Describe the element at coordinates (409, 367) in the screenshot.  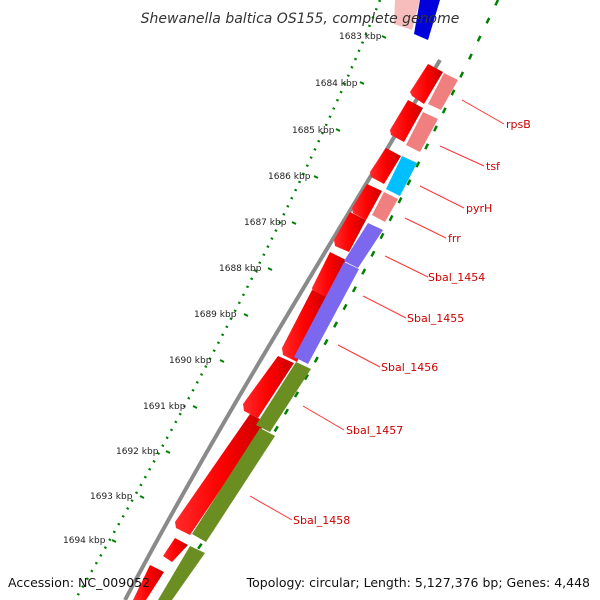
I see `gene-label-sbal-1456: Sbal_1456` at that location.